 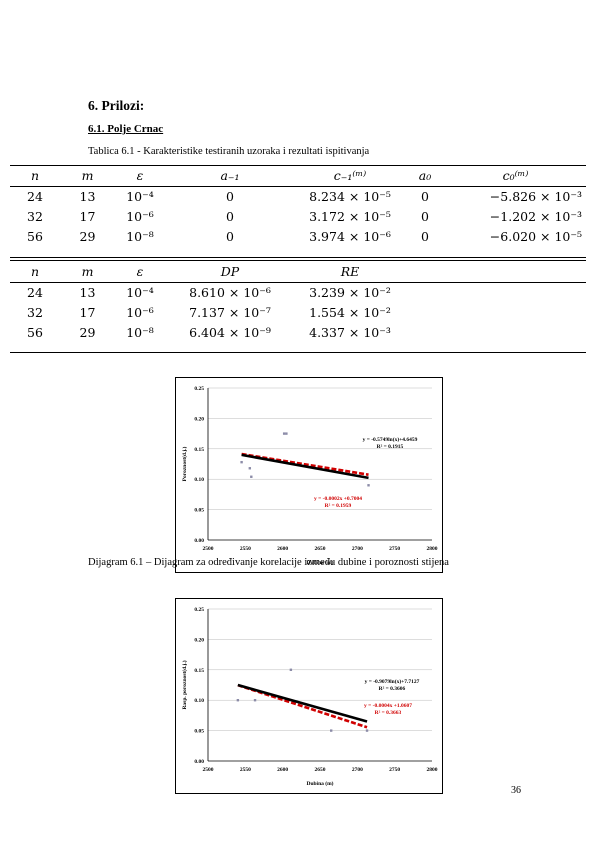 I want to click on trendline-equation: y = -0.0004x +1.0607, so click(x=388, y=706).